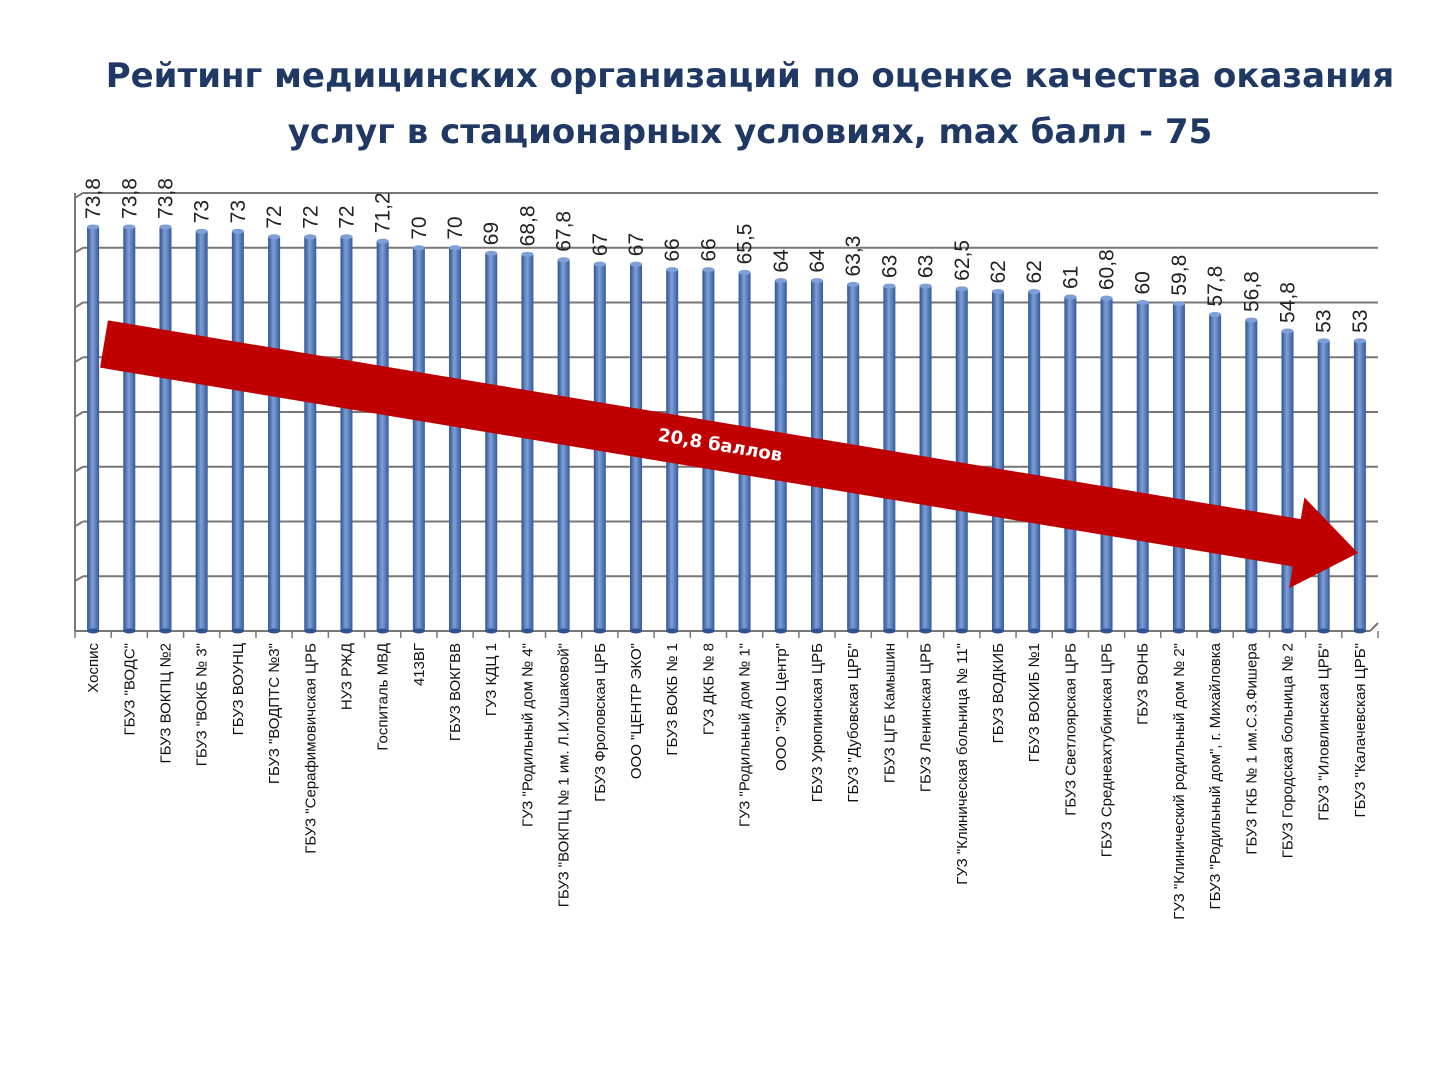 The width and height of the screenshot is (1440, 1080). I want to click on category-label: ГБУЗ ВОКБ № 1, so click(672, 699).